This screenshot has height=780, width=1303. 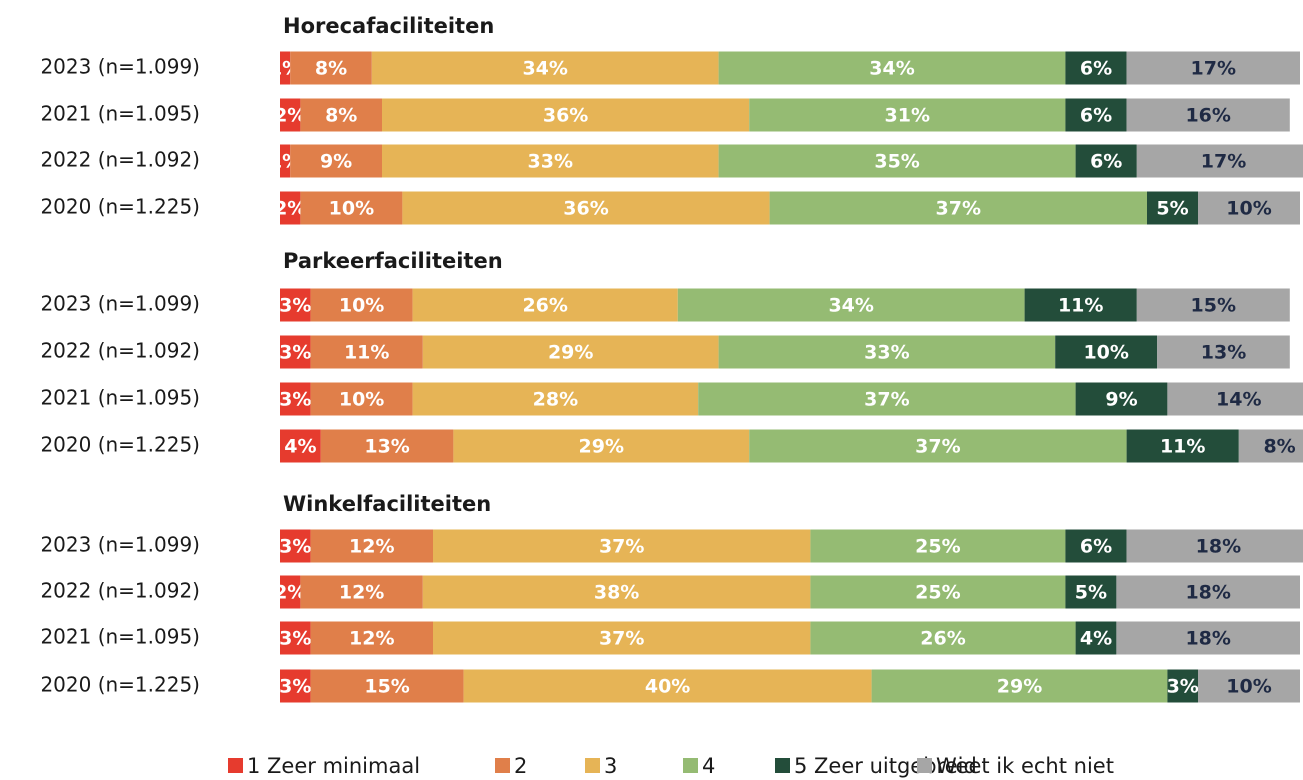 I want to click on category-label: 2021 (n=1.095), so click(x=120, y=398).